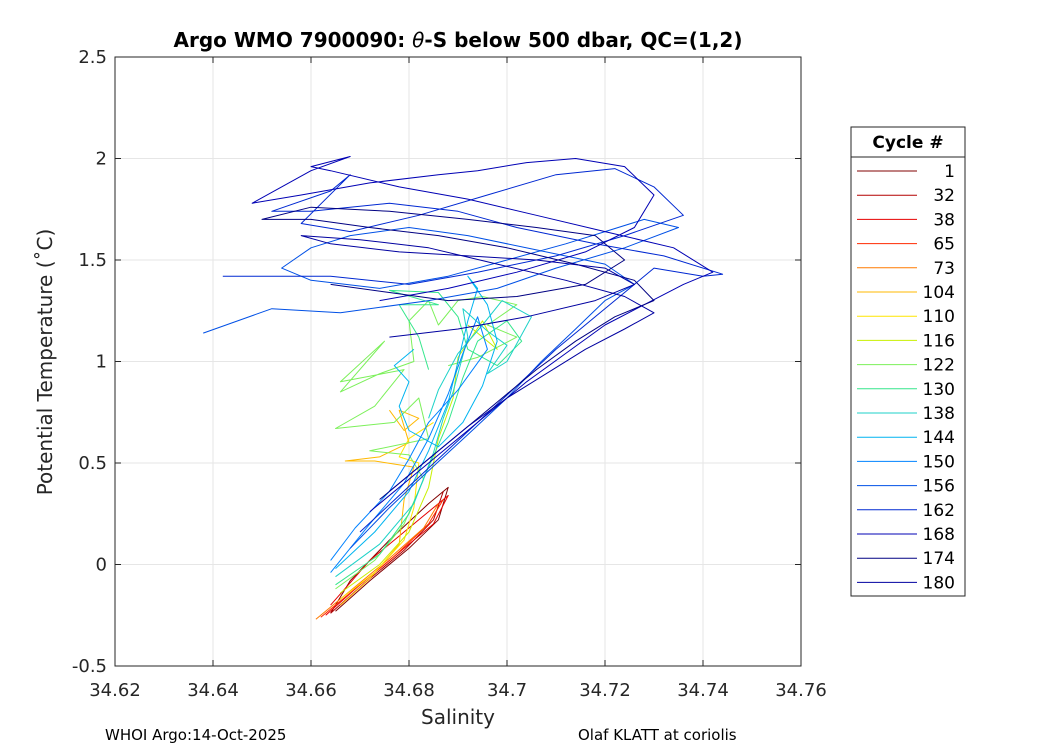  I want to click on legend-label-162: 162, so click(939, 511).